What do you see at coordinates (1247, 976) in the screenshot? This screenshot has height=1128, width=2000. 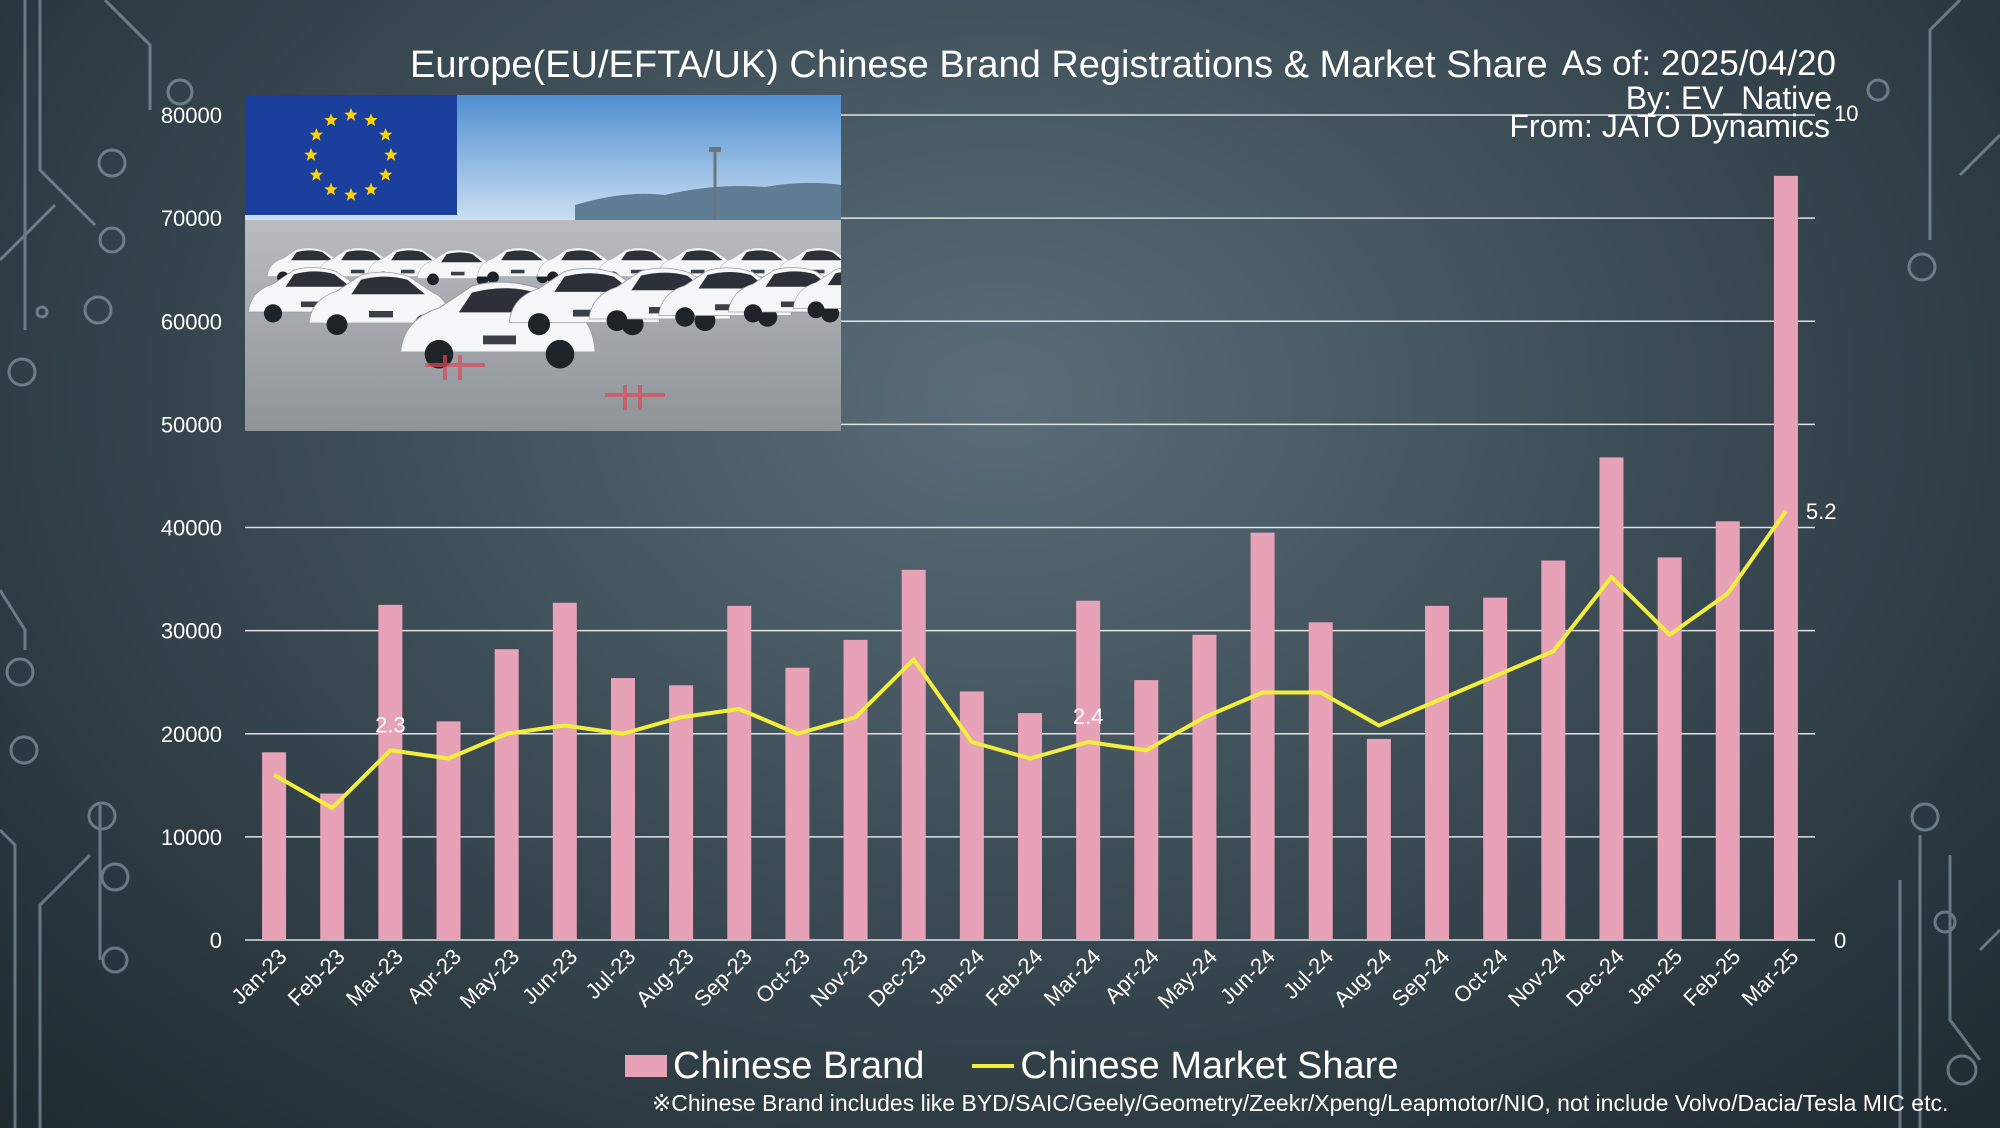 I see `x-axis-tick-label: Jun-24` at bounding box center [1247, 976].